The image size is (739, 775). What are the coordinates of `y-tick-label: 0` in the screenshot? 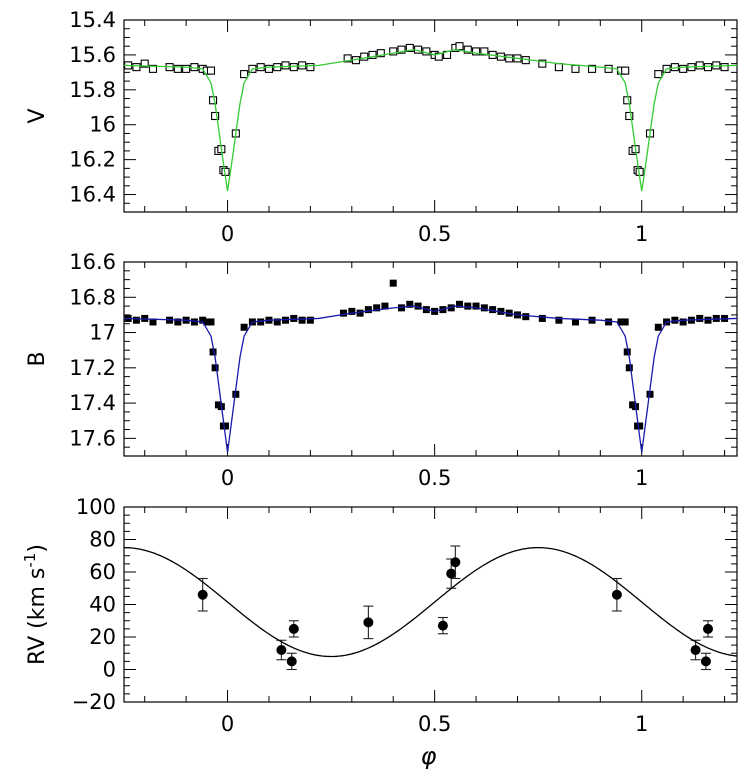 It's located at (109, 670).